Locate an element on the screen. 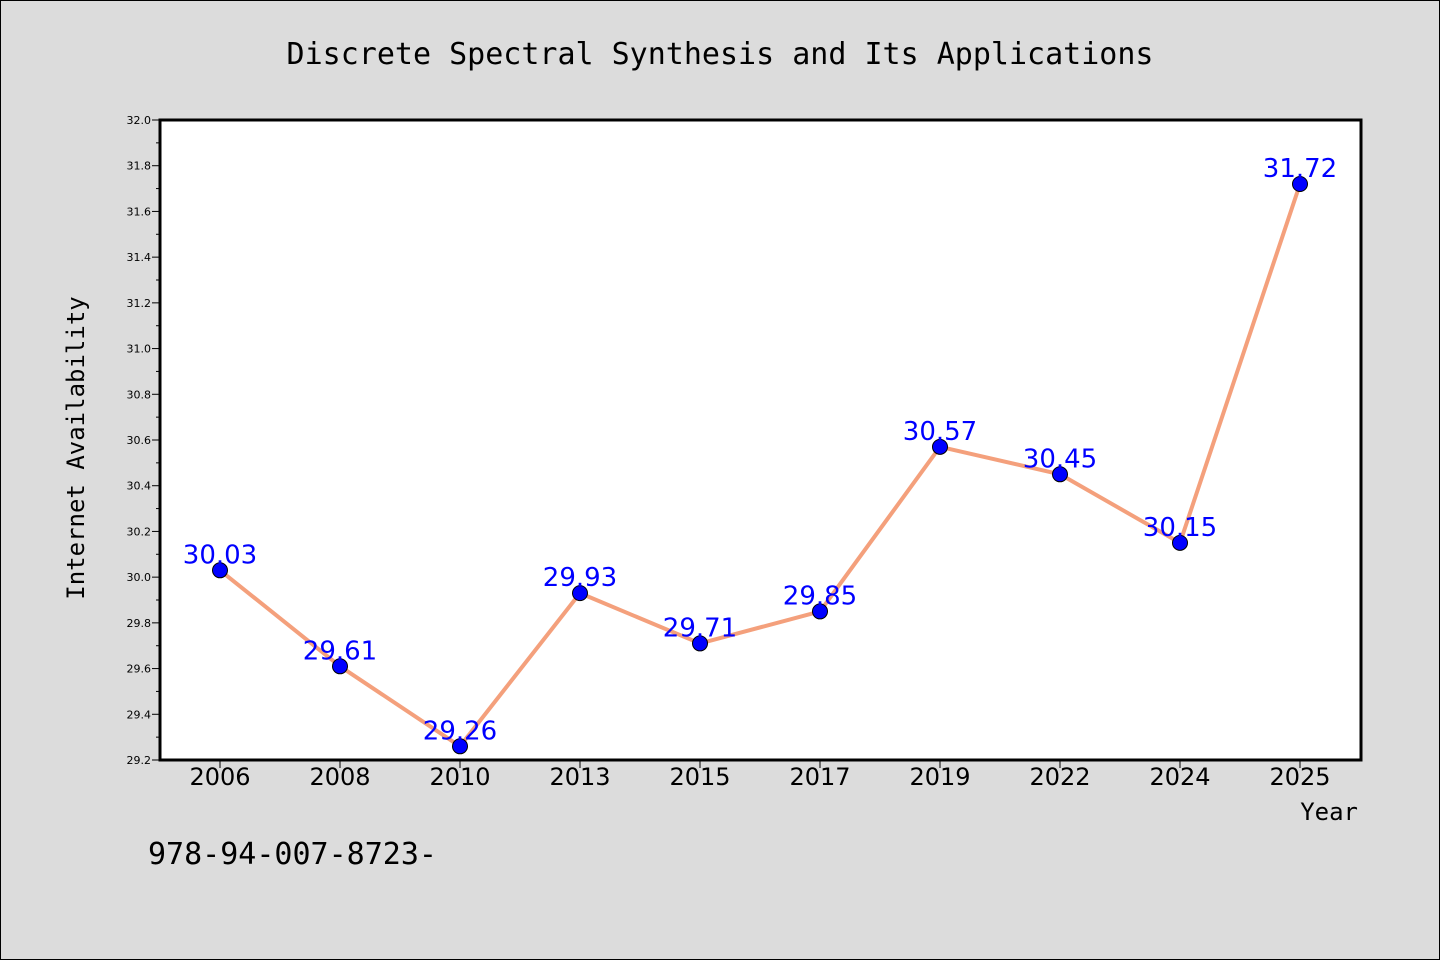 The width and height of the screenshot is (1440, 960). y-tick-label: 29.6 is located at coordinates (139, 669).